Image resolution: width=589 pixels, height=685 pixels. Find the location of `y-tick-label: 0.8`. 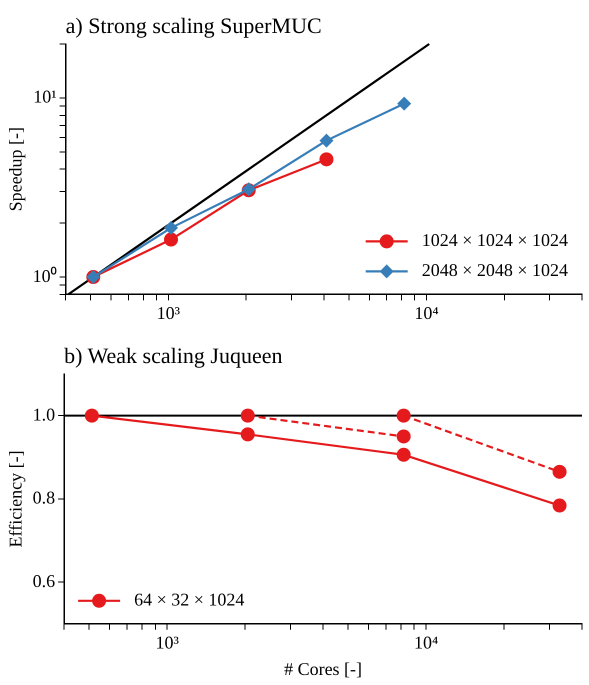

y-tick-label: 0.8 is located at coordinates (44, 498).